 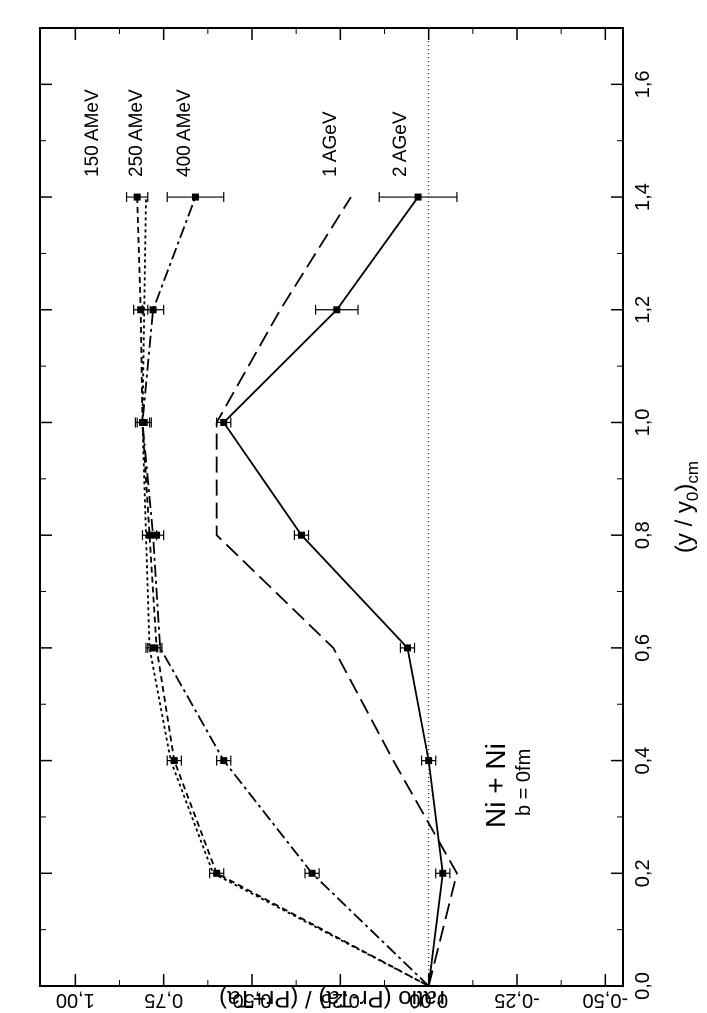 I want to click on y-tick-label: -0,50, so click(x=606, y=1000).